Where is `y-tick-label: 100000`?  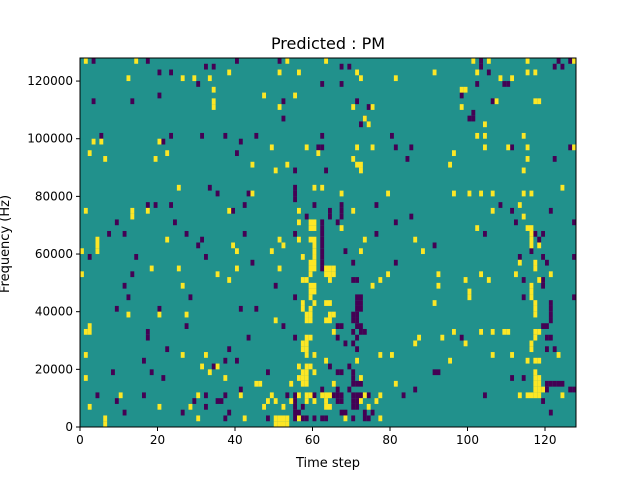 y-tick-label: 100000 is located at coordinates (50, 139).